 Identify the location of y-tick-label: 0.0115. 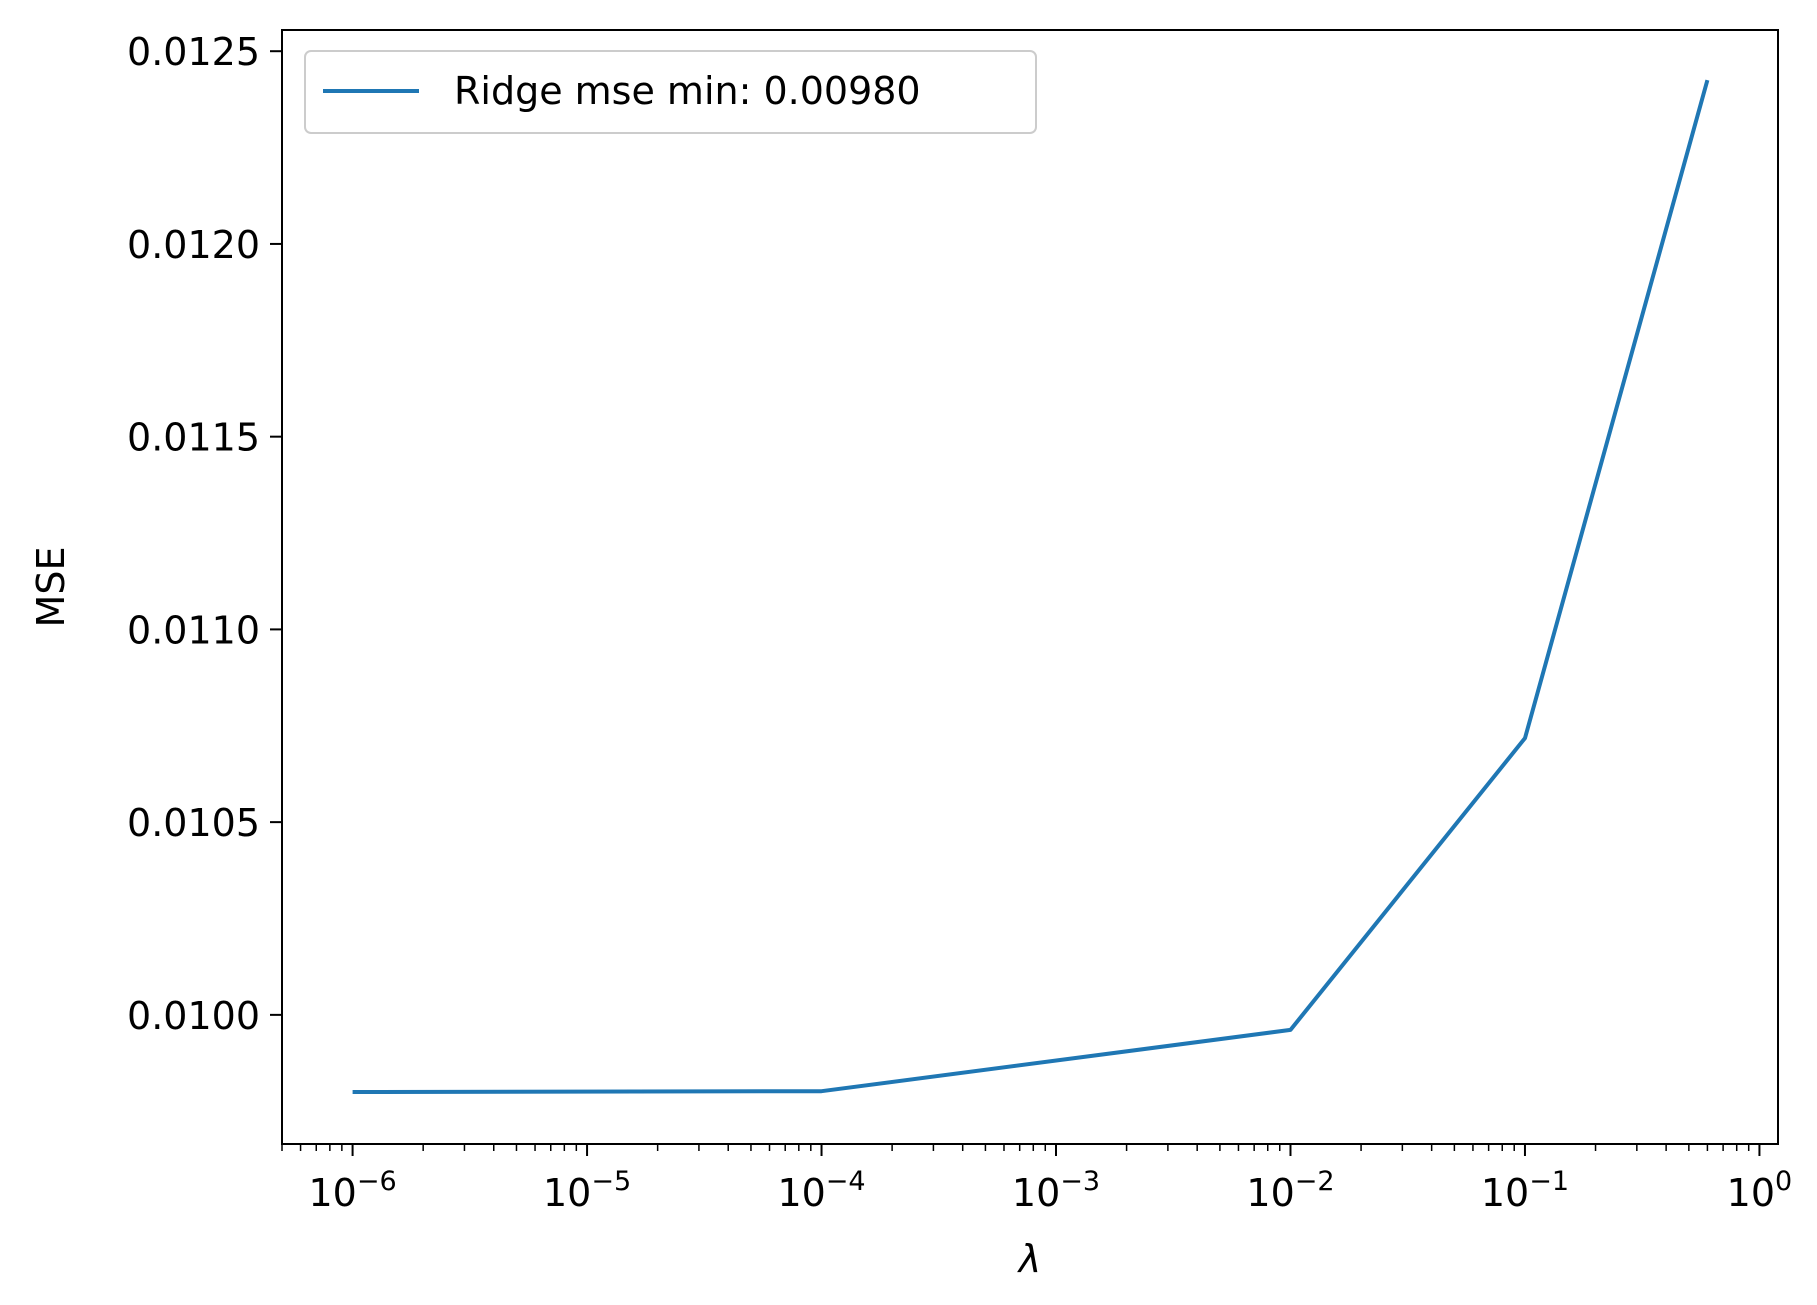
(193, 438).